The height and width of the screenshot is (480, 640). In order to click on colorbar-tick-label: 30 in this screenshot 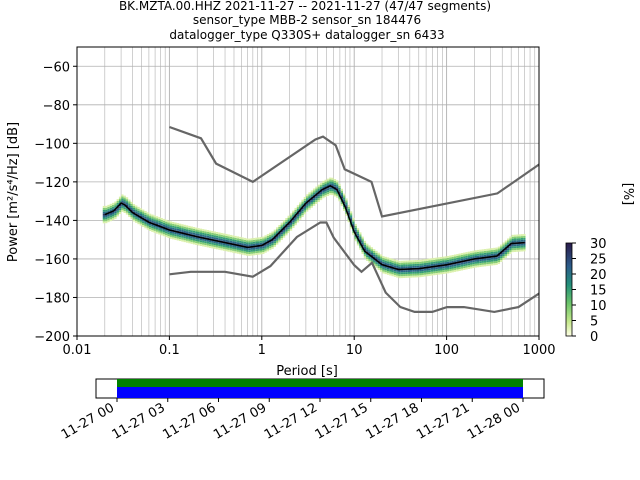, I will do `click(598, 244)`.